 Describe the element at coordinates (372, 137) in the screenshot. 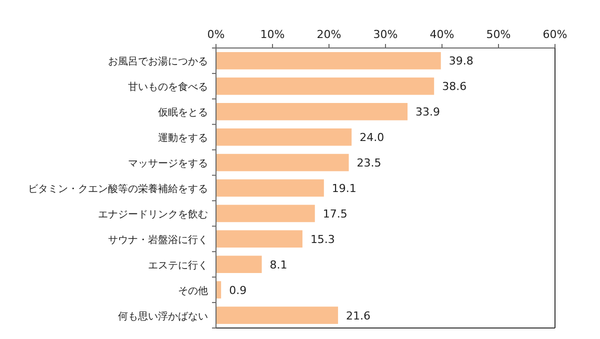

I see `data-label: 24.0` at that location.